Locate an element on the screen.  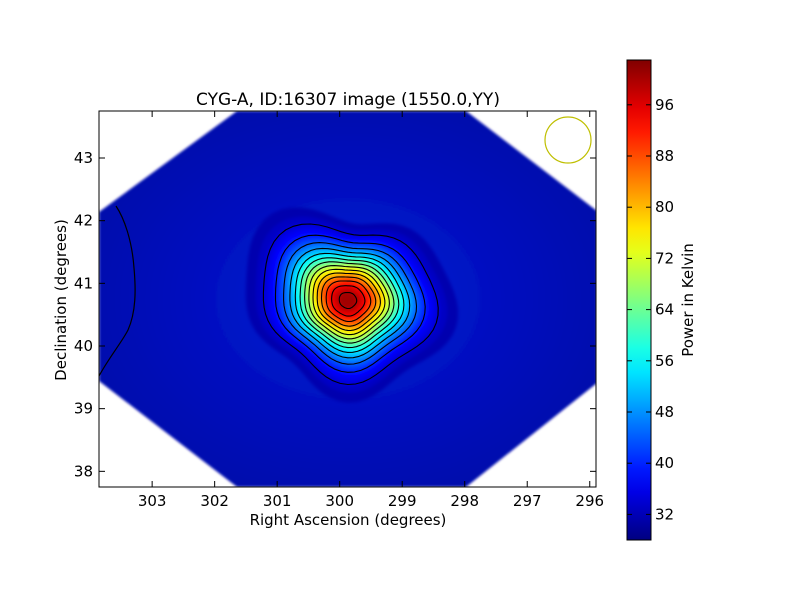
colorbar-gradient is located at coordinates (639, 300).